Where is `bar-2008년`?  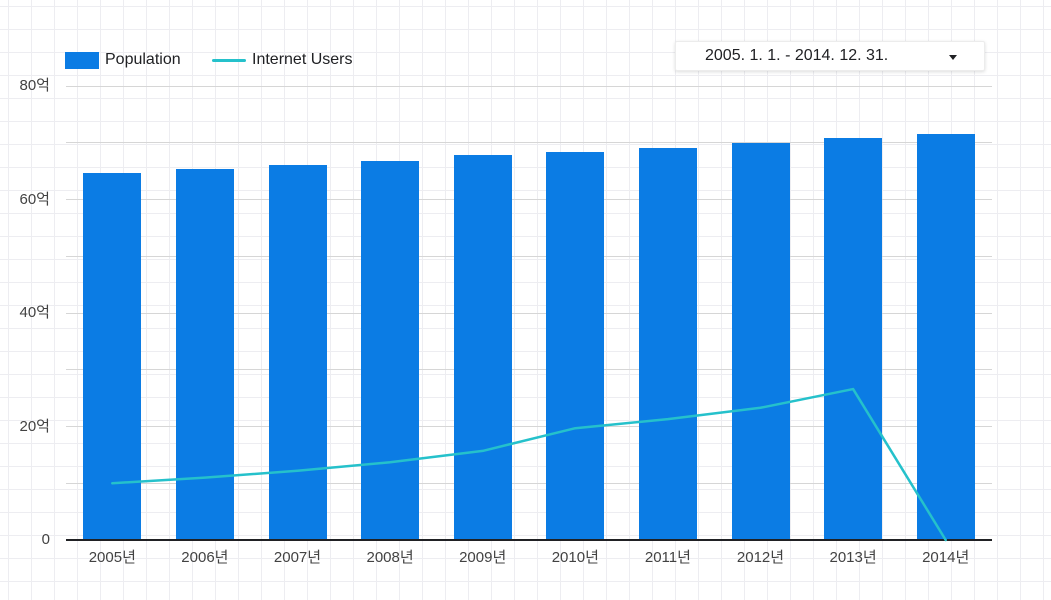
bar-2008년 is located at coordinates (390, 350).